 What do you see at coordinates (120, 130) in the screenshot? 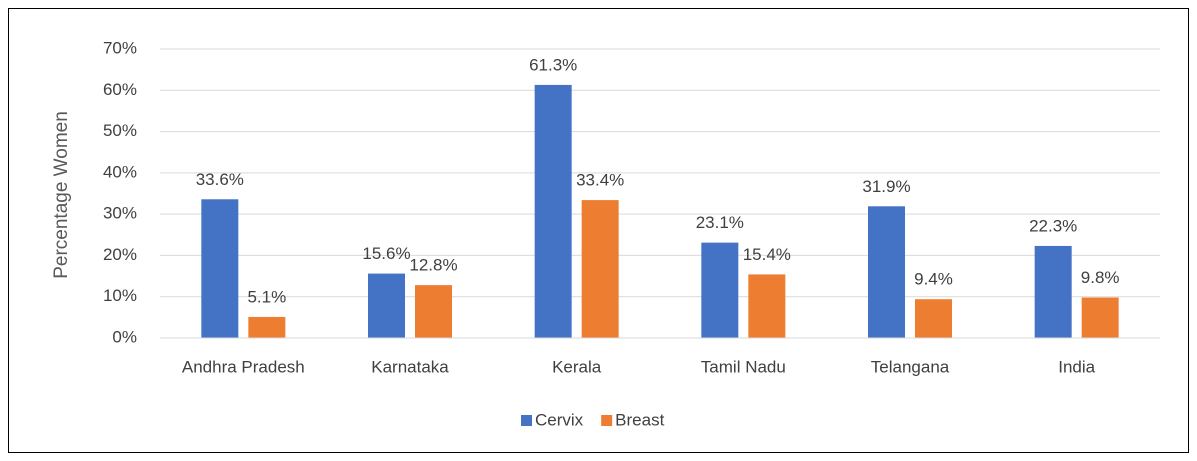
I see `y-tick-label: 50%` at bounding box center [120, 130].